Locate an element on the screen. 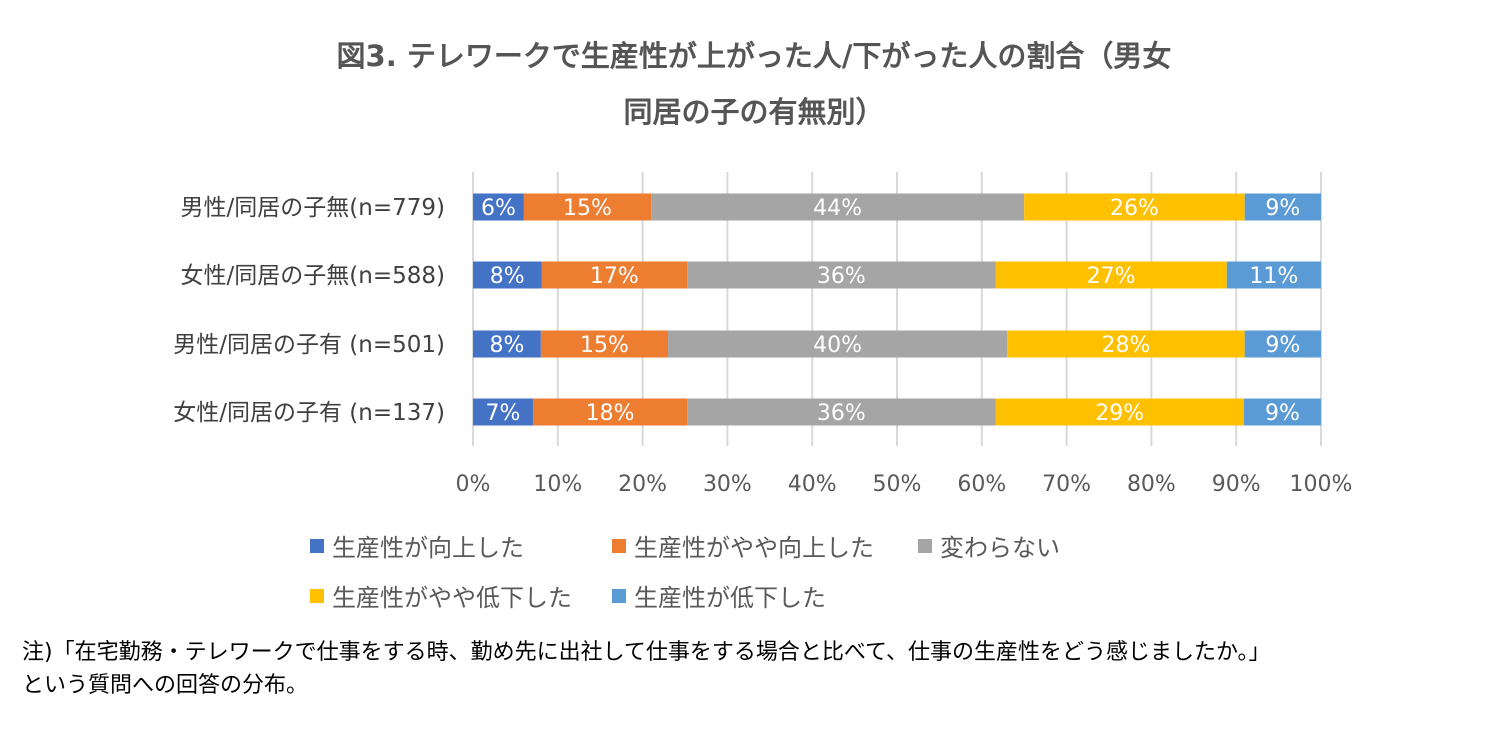 This screenshot has height=737, width=1508. x-tick-label: 40% is located at coordinates (812, 484).